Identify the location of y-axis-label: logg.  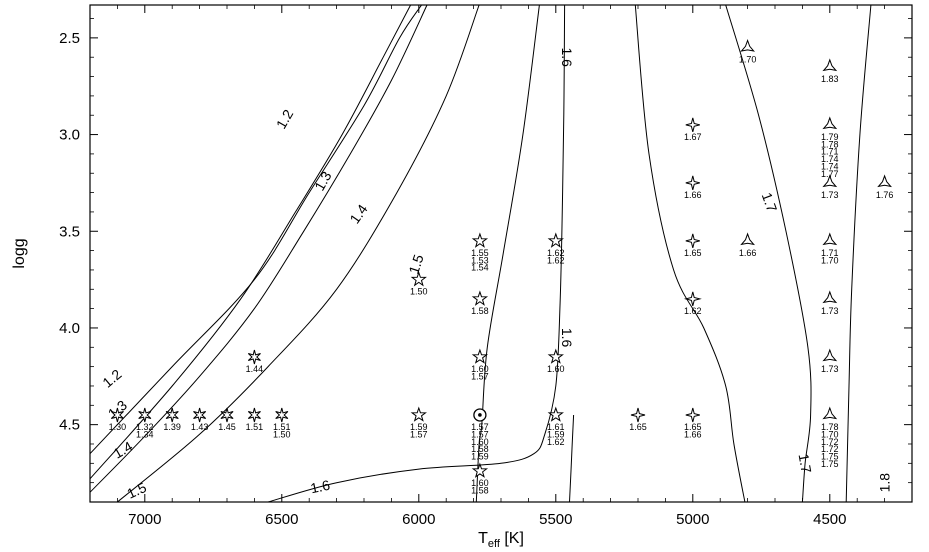
(19, 253).